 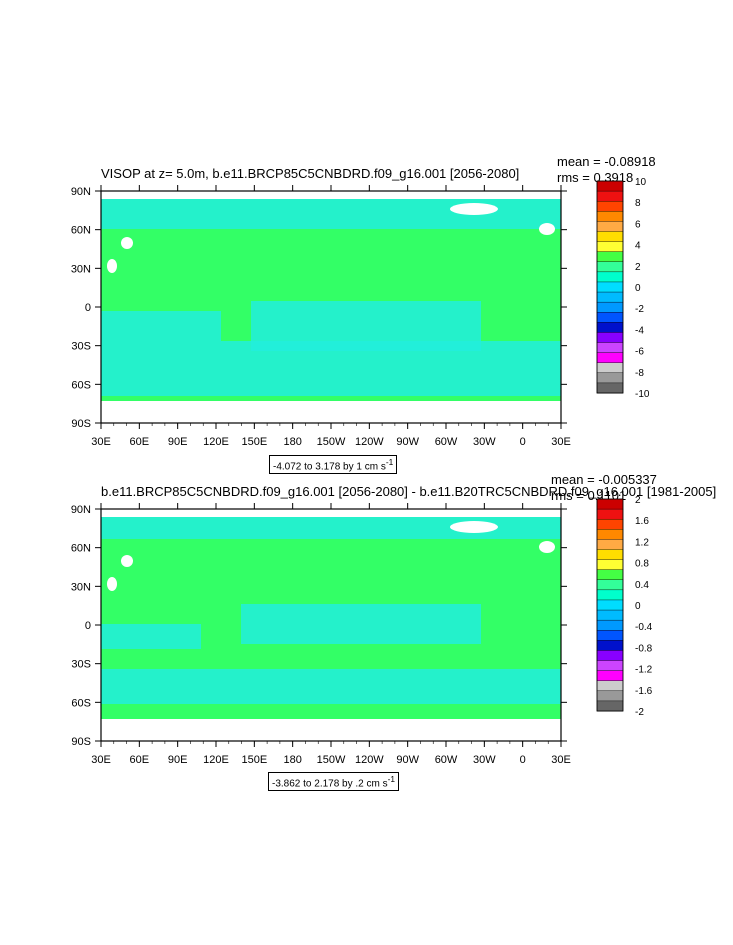 I want to click on contour-info-box: -4.072 to 3.178 by 1 cm s-1, so click(x=333, y=465).